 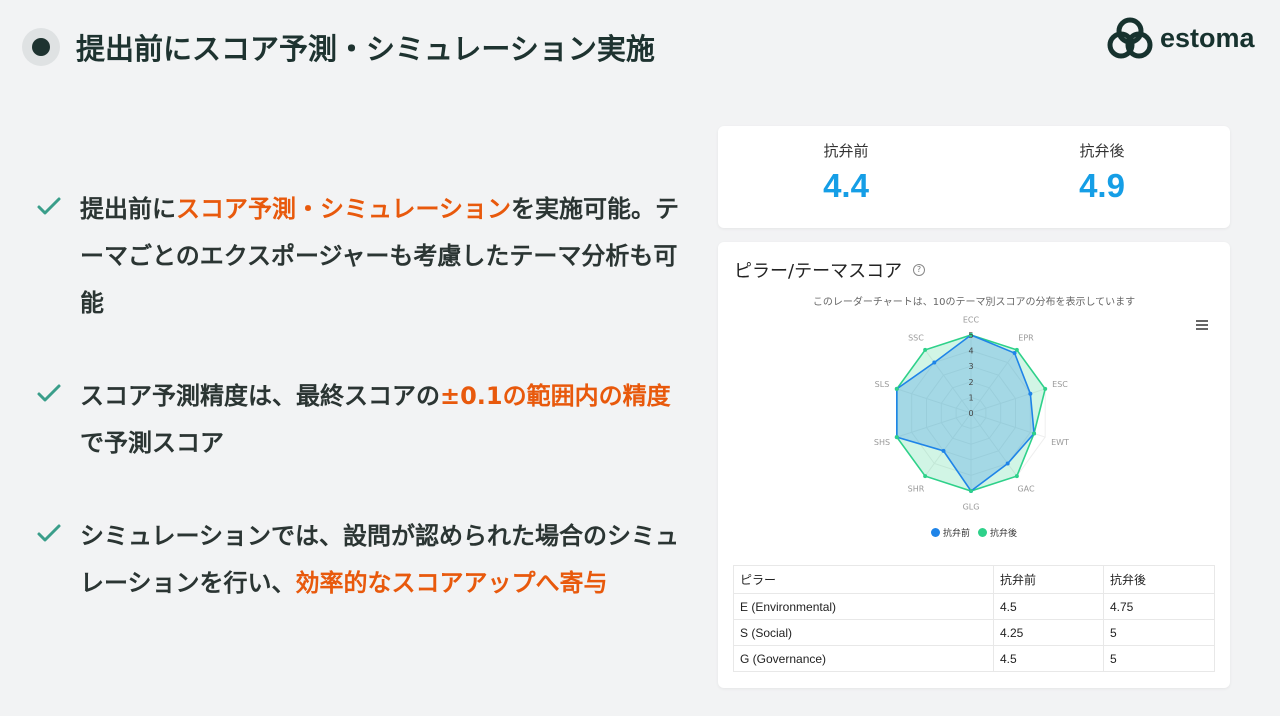 What do you see at coordinates (380, 256) in the screenshot?
I see `text-segment: を実施可能。テーマごとのエクスポージャーも考慮したテーマ分析も可能` at bounding box center [380, 256].